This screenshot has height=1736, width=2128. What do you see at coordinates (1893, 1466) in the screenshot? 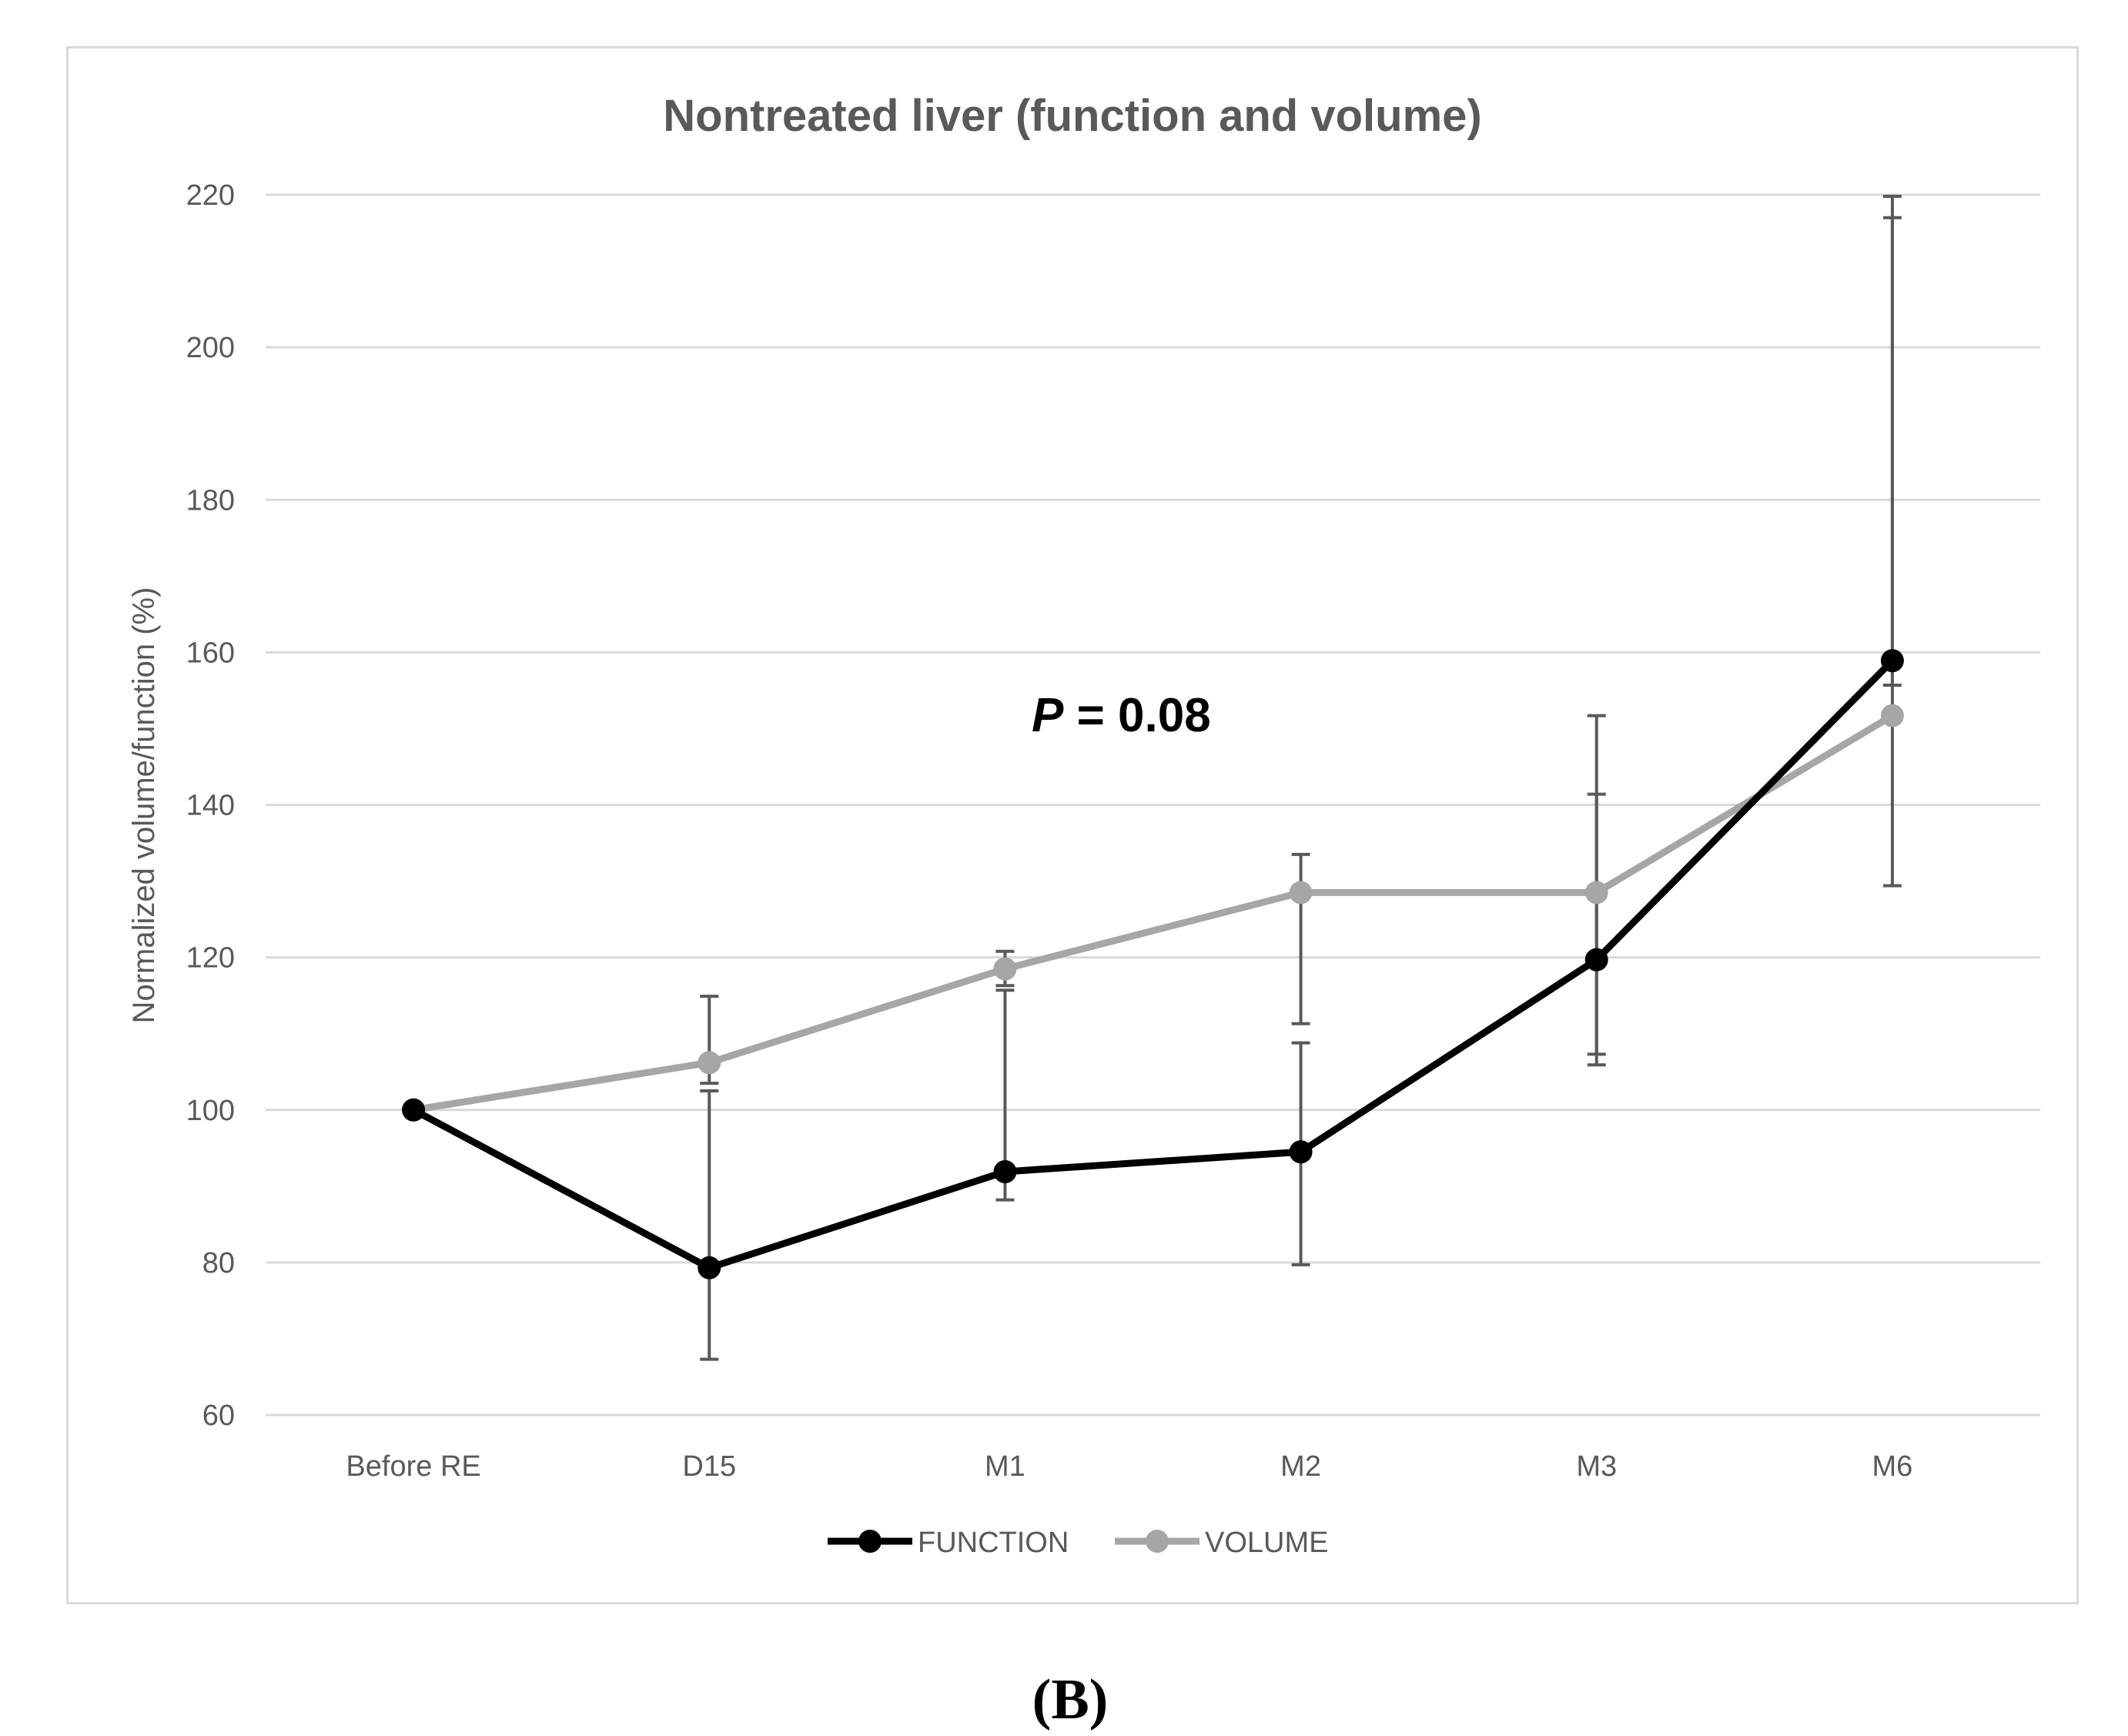
I see `x-tick-label: M6` at bounding box center [1893, 1466].